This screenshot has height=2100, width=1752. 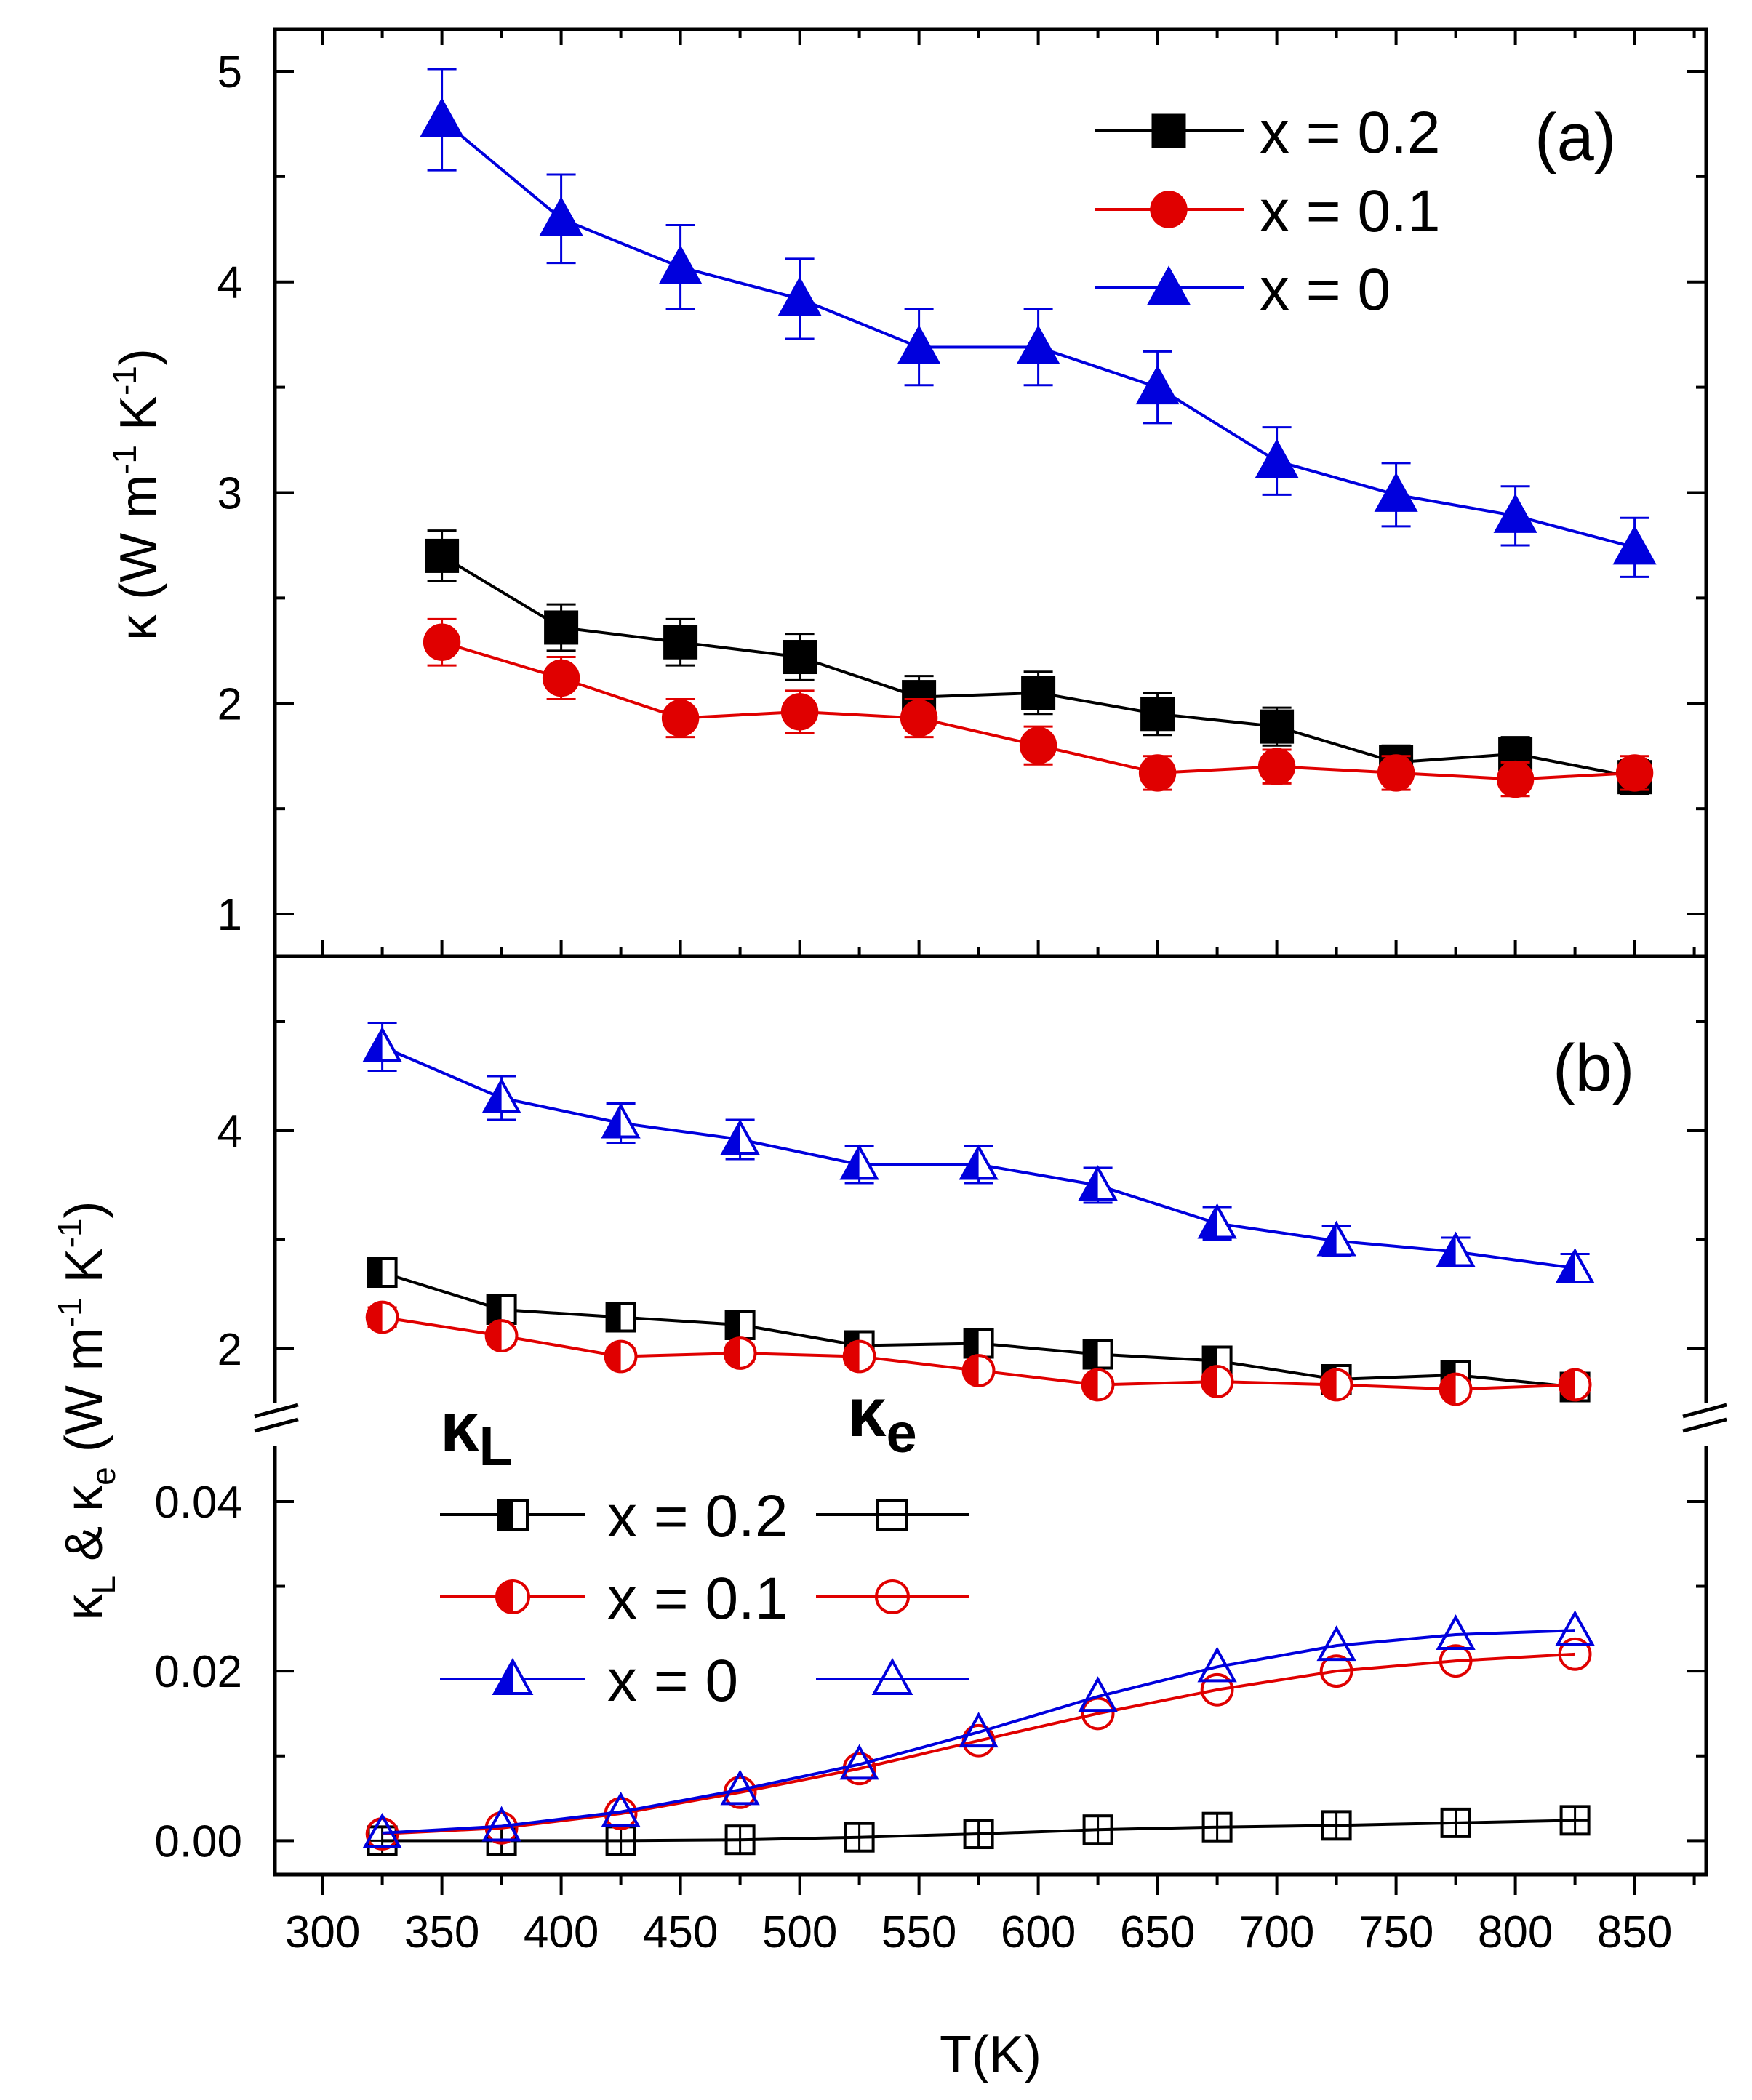 I want to click on x-tick-label: 850, so click(x=1634, y=1932).